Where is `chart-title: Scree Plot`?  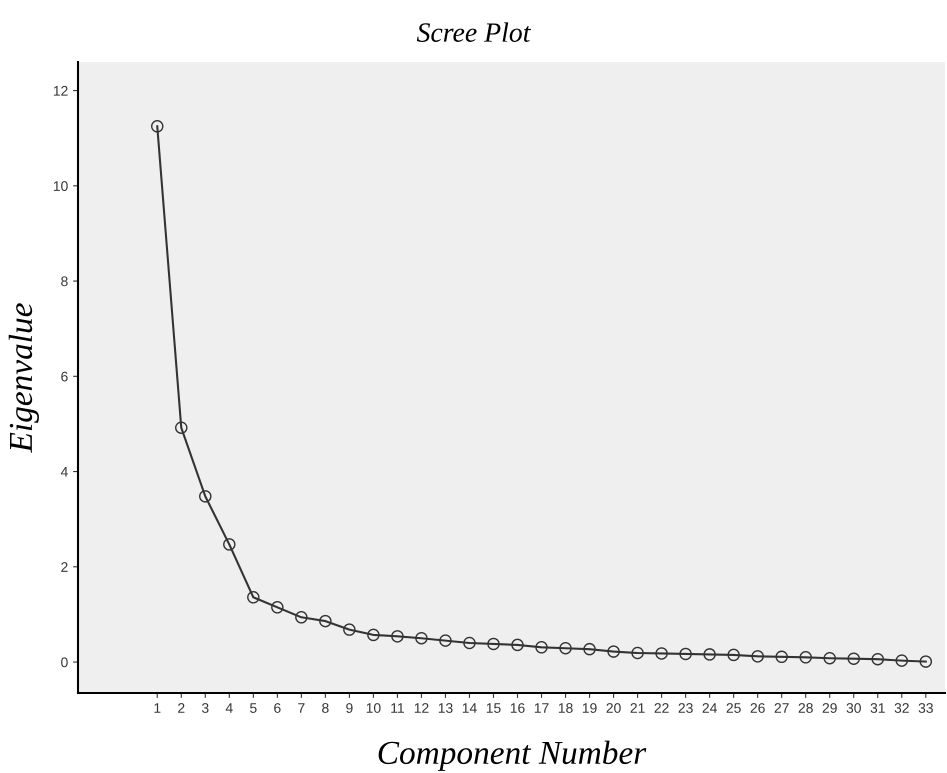
chart-title: Scree Plot is located at coordinates (473, 32).